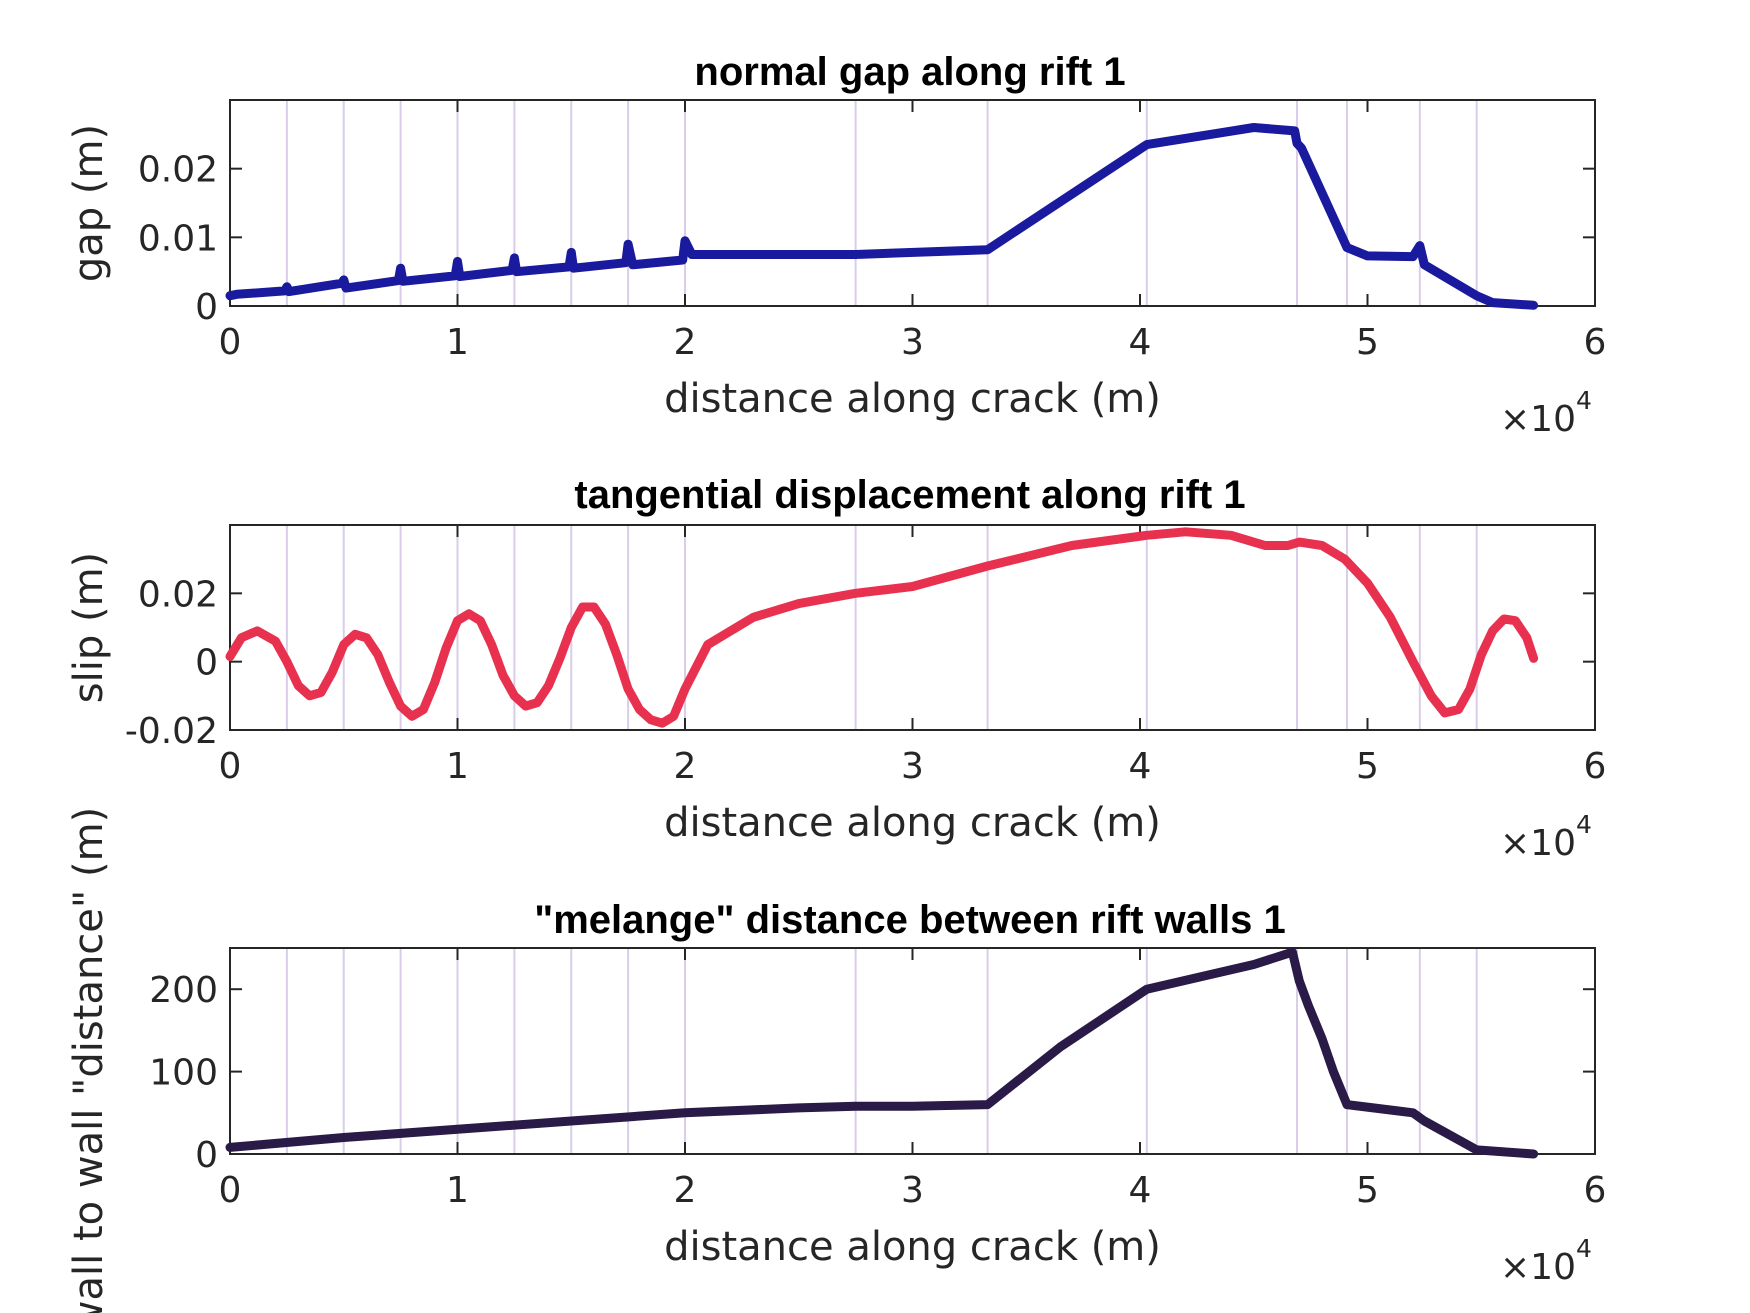 This screenshot has height=1313, width=1750. What do you see at coordinates (909, 72) in the screenshot?
I see `chart-title: normal gap along rift 1` at bounding box center [909, 72].